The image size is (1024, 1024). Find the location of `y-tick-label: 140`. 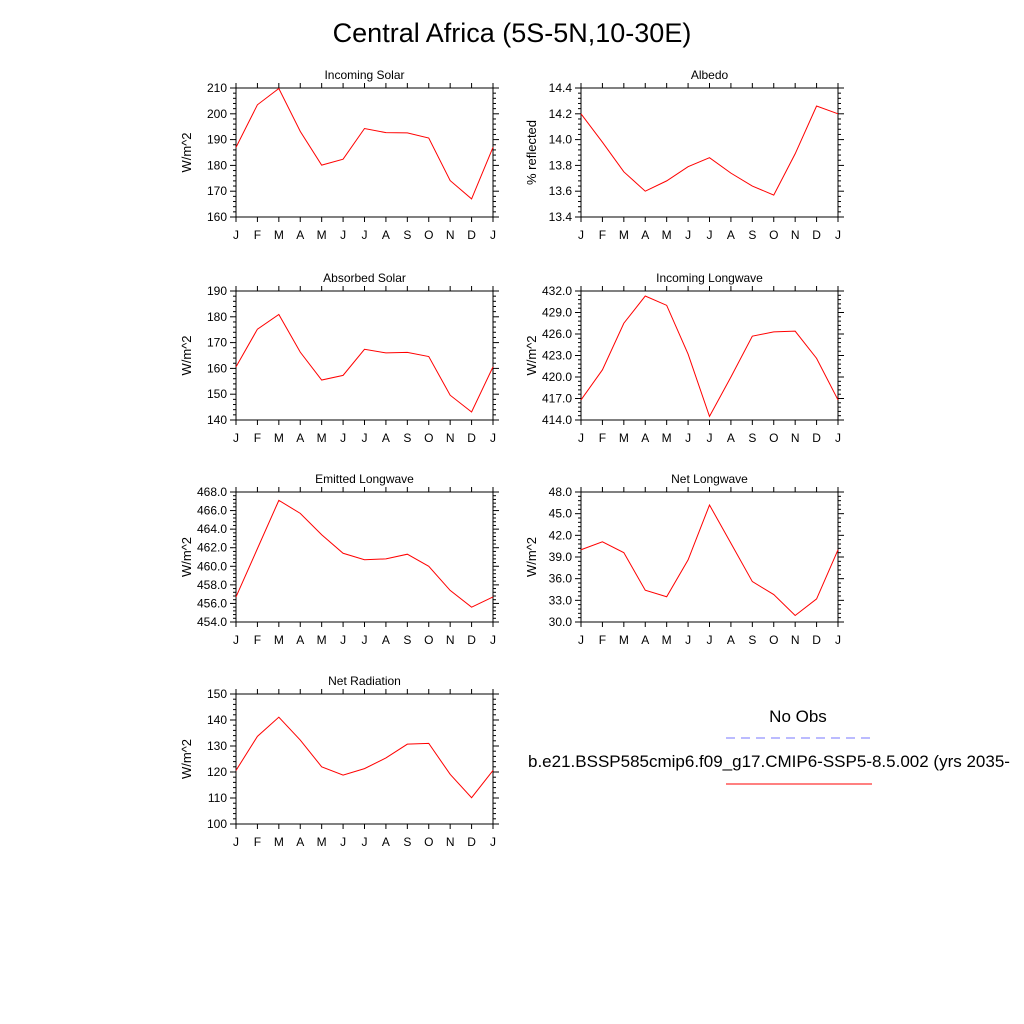

y-tick-label: 140 is located at coordinates (217, 420).